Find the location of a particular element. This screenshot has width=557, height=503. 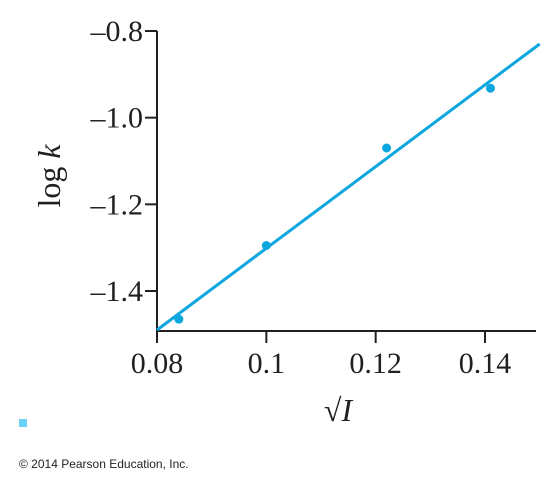

y-axis-label: log k is located at coordinates (49, 176).